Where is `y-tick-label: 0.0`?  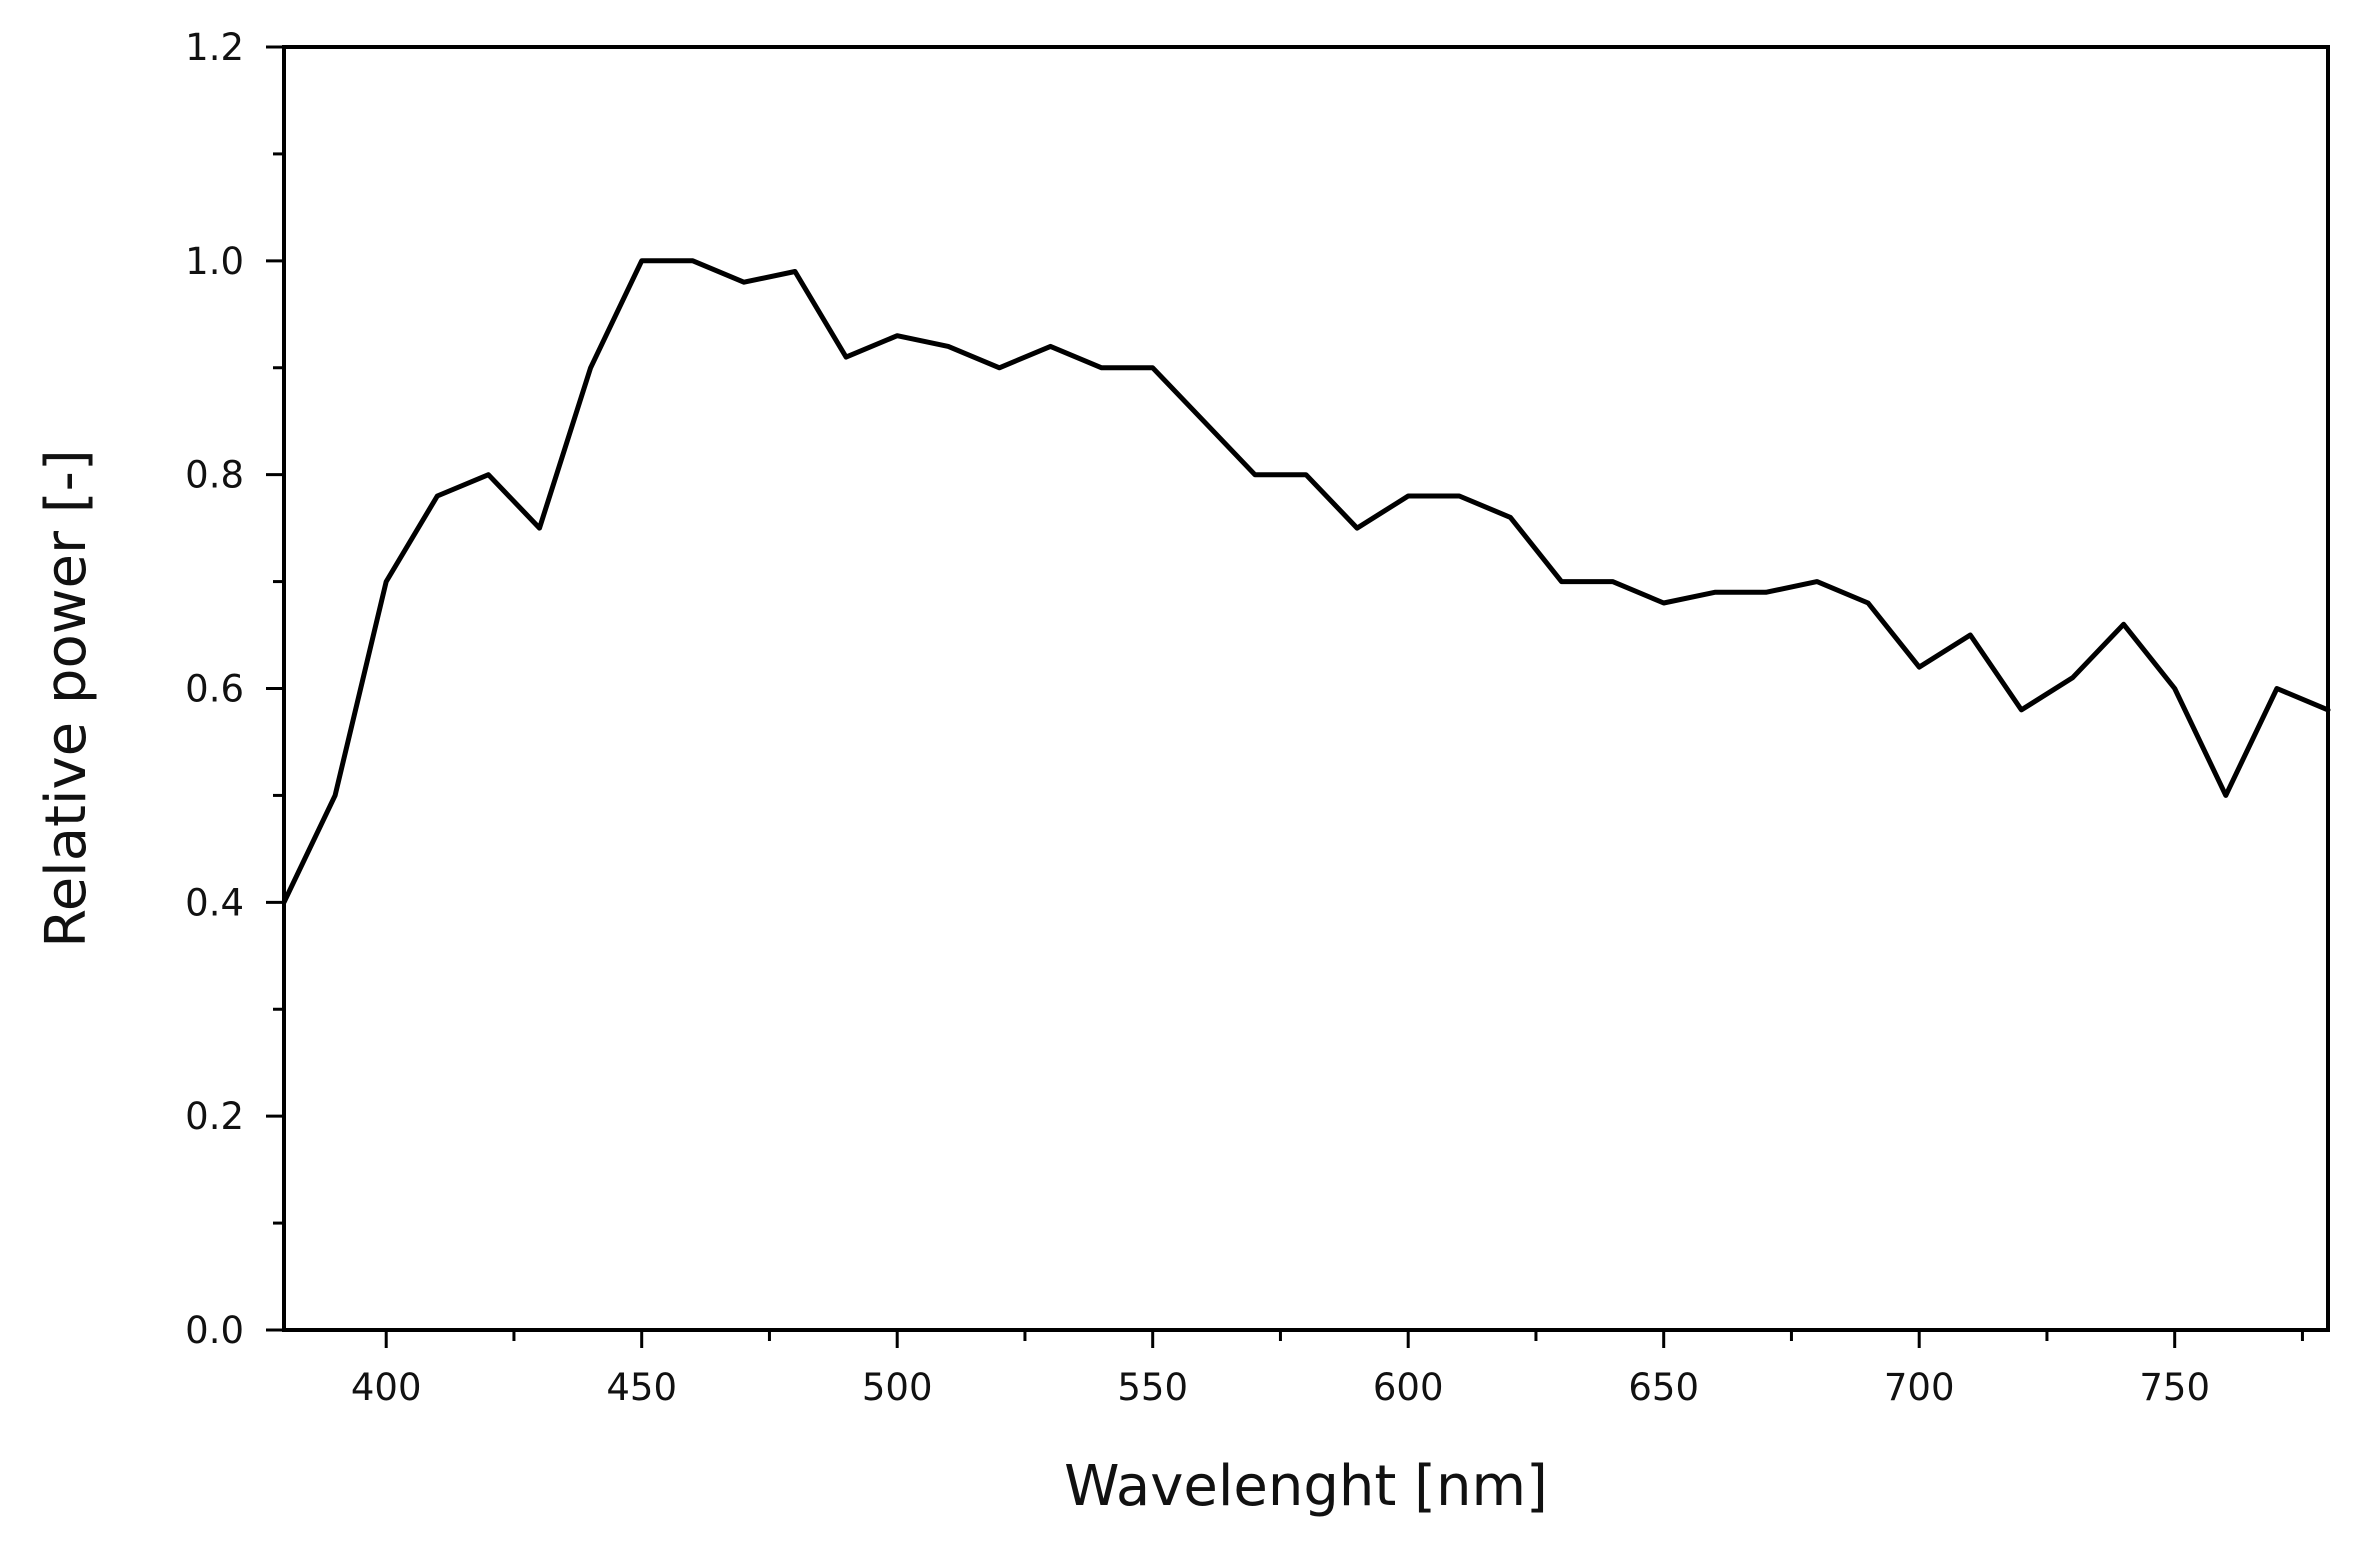
y-tick-label: 0.0 is located at coordinates (214, 1330).